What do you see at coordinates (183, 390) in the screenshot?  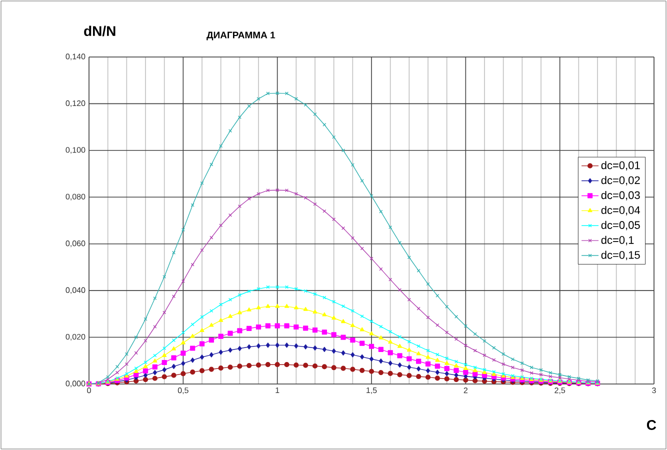 I see `x-tick-label: 0,5` at bounding box center [183, 390].